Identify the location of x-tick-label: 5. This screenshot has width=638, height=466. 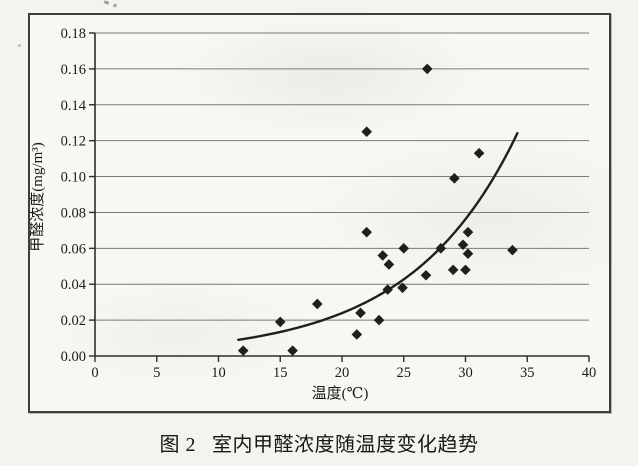
(156, 373).